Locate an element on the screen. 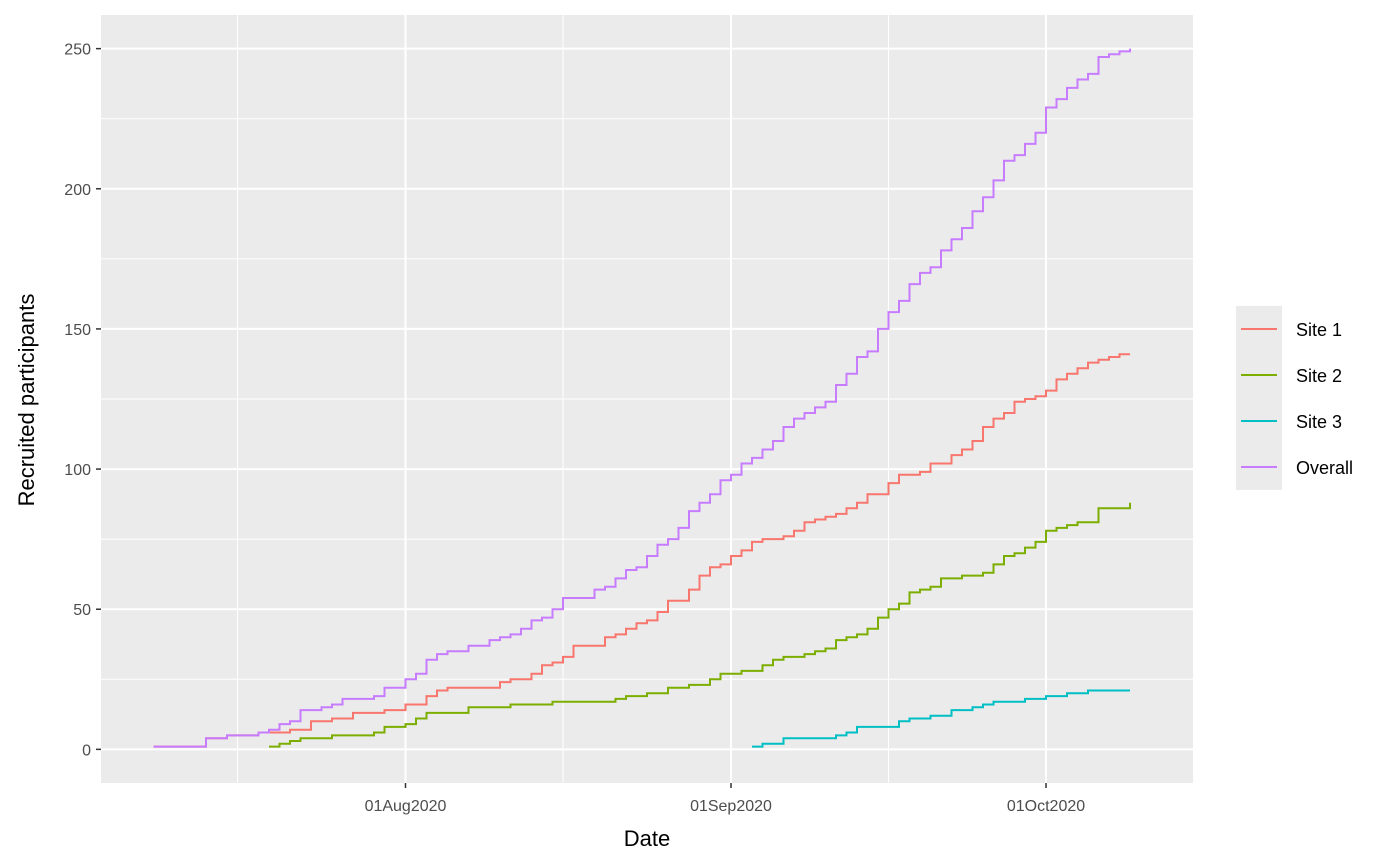 Image resolution: width=1400 pixels, height=866 pixels. legend-label: Site 3 is located at coordinates (1319, 422).